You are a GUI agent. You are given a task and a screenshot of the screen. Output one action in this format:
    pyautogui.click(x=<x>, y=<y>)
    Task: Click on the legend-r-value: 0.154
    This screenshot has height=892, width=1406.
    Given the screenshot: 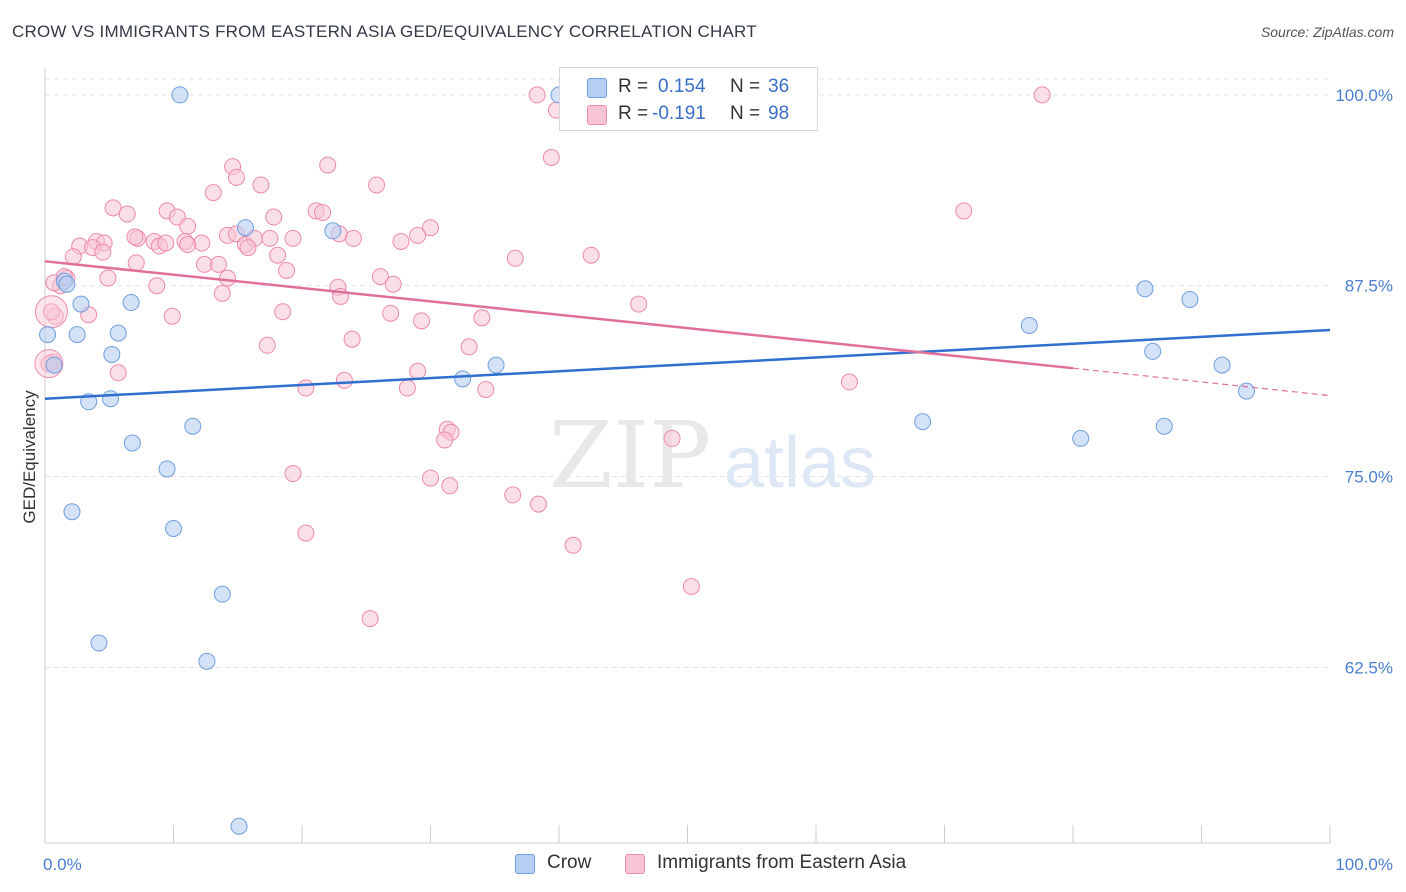 What is the action you would take?
    pyautogui.click(x=682, y=86)
    